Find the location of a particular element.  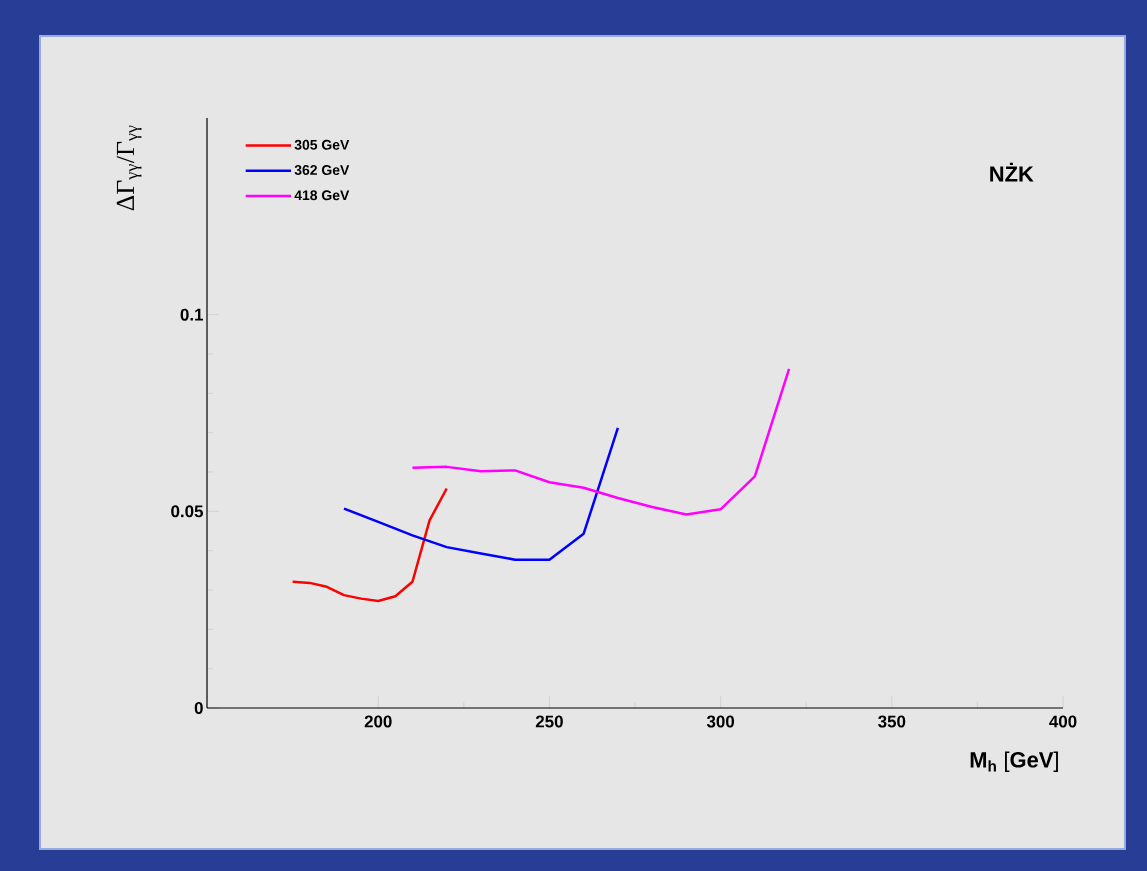

legend-label: 305 GeV is located at coordinates (322, 144).